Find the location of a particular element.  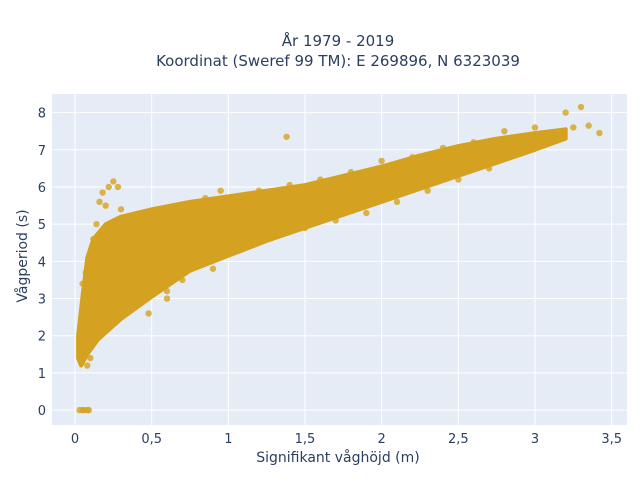

y-tick-label: 5 is located at coordinates (42, 225).